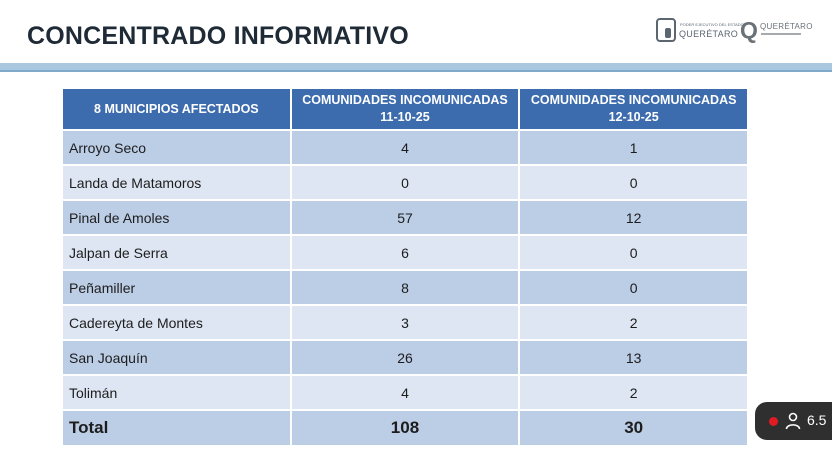  I want to click on value-day1: 8, so click(405, 287).